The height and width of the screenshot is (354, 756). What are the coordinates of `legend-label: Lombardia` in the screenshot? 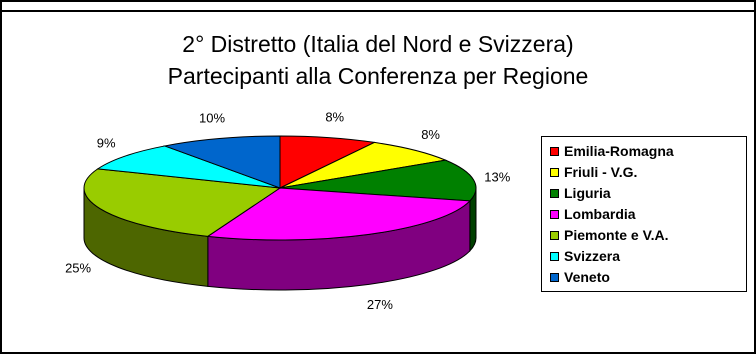 It's located at (600, 214).